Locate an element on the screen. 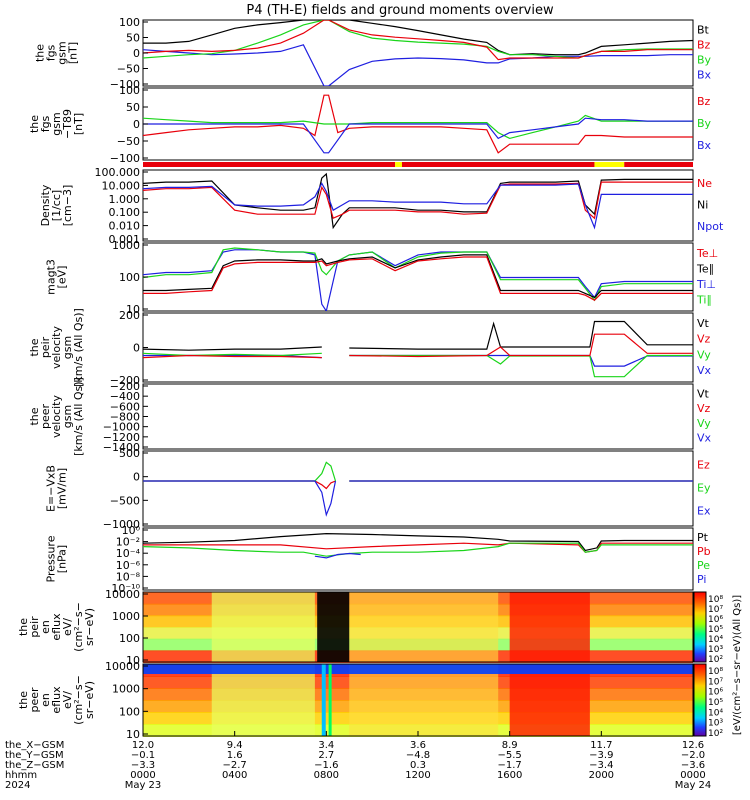 Image resolution: width=750 pixels, height=800 pixels. series-line-Ti⊥ is located at coordinates (418, 280).